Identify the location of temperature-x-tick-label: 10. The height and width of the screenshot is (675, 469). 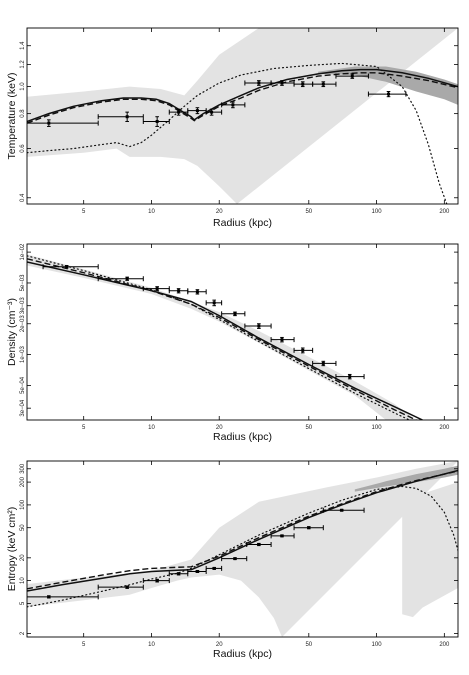
(151, 212).